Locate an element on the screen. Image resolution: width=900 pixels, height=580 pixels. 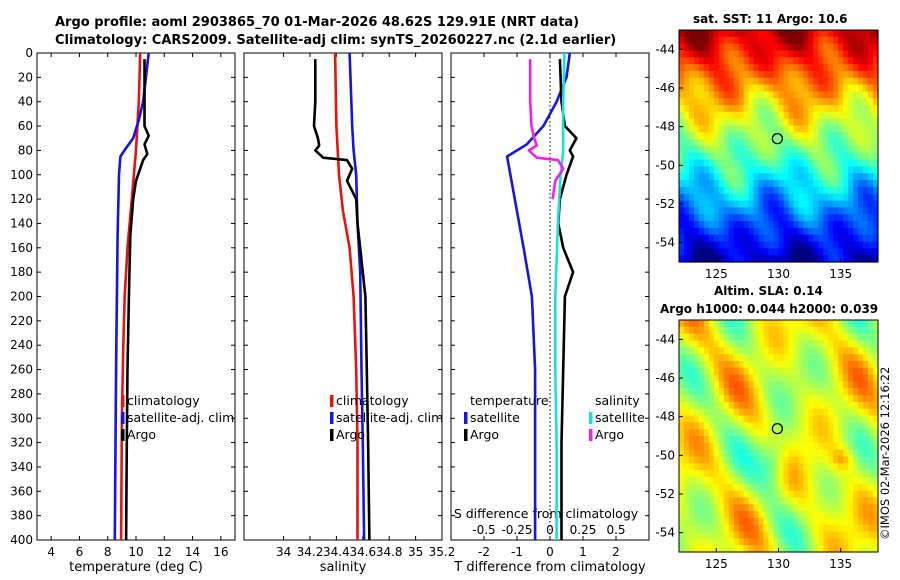
temperature-legend-0-swatch is located at coordinates (123, 401).